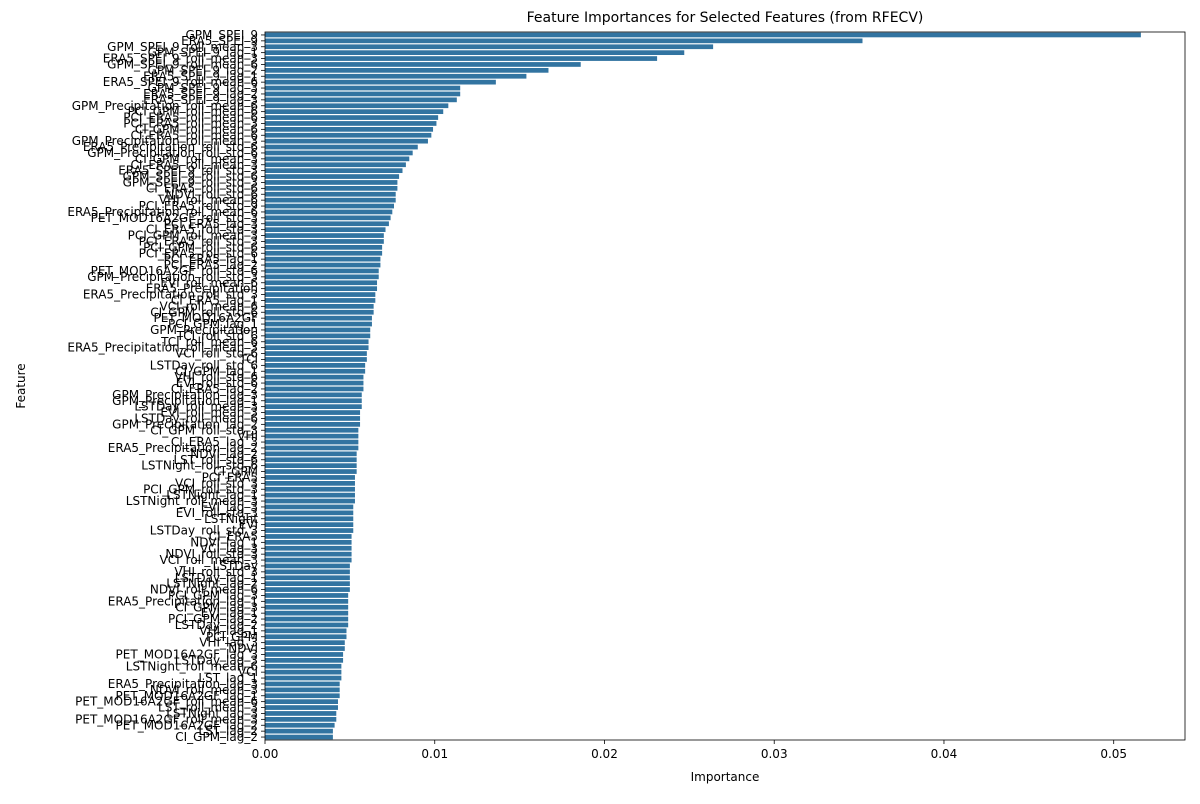 Image resolution: width=1200 pixels, height=804 pixels. What do you see at coordinates (196, 407) in the screenshot?
I see `y-tick-label: LSTDay_roll_mean_3` at bounding box center [196, 407].